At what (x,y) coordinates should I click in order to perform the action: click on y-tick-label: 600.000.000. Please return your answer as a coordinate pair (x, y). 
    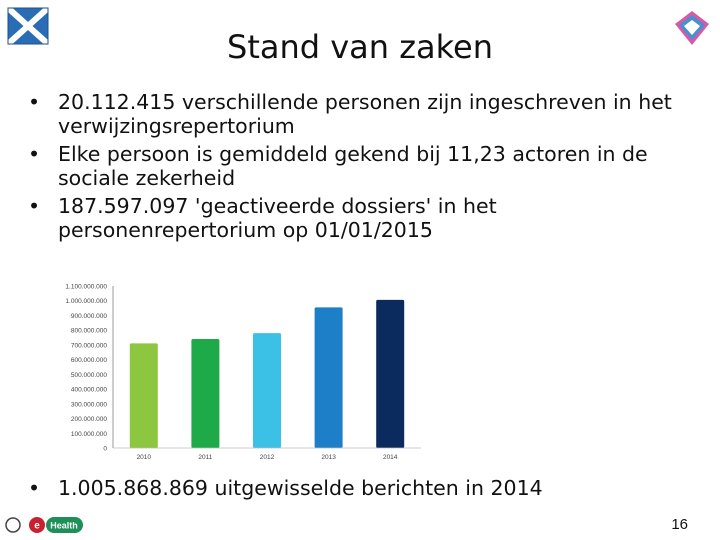
    Looking at the image, I should click on (89, 360).